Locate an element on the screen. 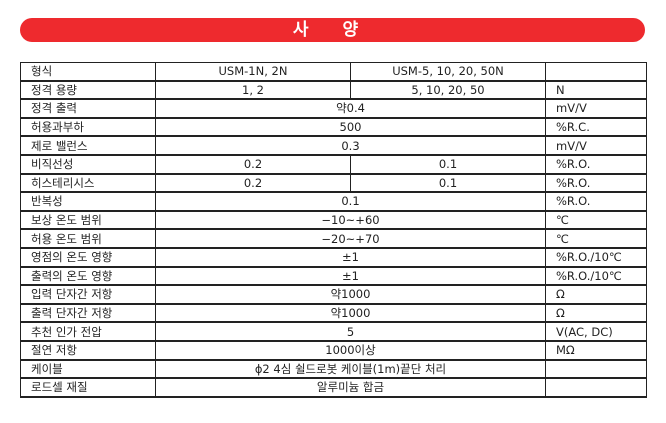  row-label: 출력 단자간 저항 is located at coordinates (88, 313).